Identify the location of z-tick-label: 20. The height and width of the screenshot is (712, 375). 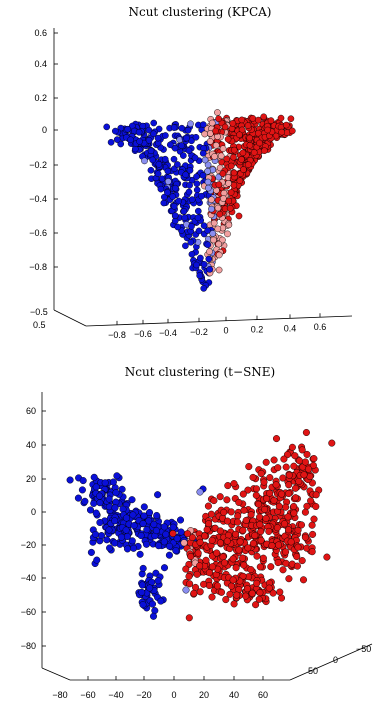
(31, 479).